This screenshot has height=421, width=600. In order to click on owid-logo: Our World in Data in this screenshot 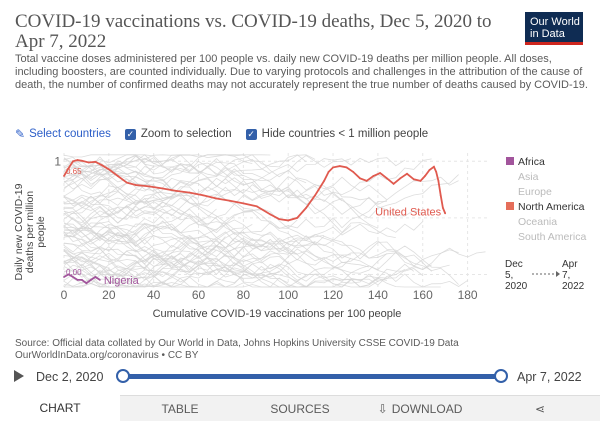, I will do `click(554, 28)`.